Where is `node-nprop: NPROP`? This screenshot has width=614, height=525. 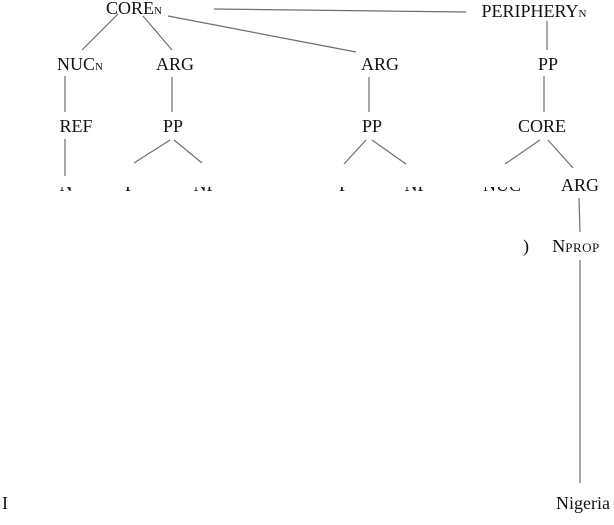
node-nprop: NPROP is located at coordinates (576, 246).